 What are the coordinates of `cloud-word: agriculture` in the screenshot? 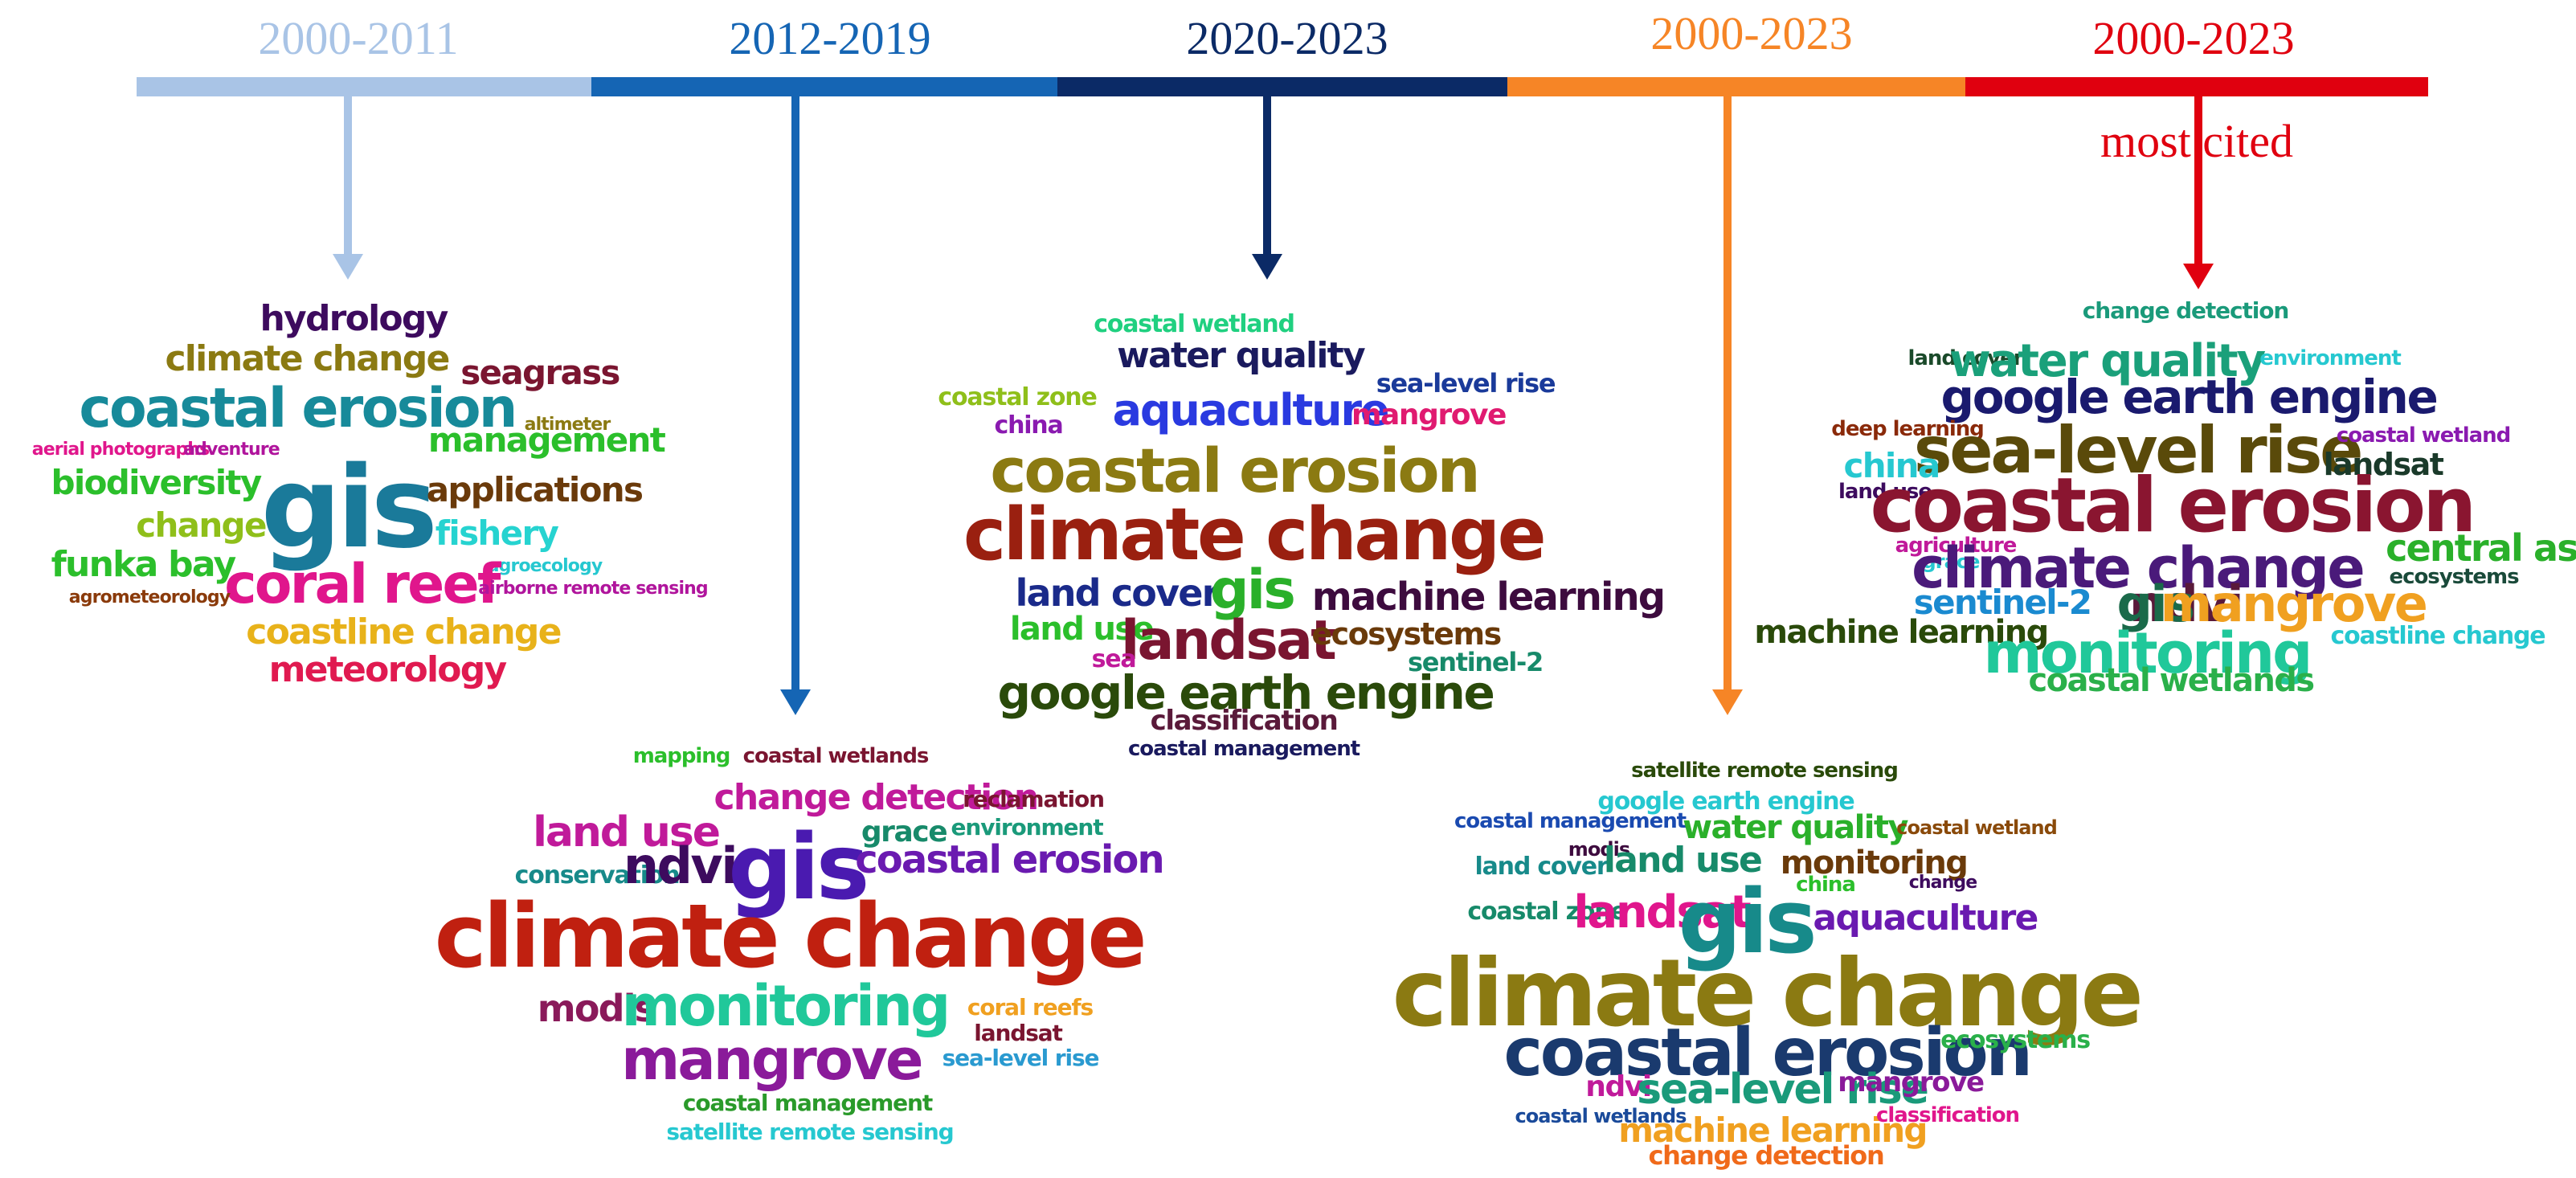 It's located at (1956, 546).